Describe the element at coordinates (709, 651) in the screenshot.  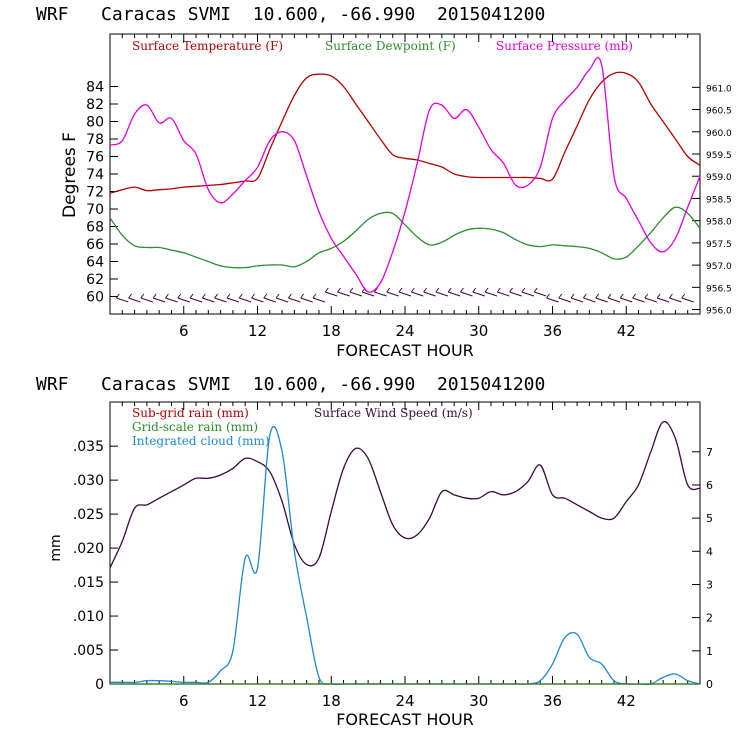
I see `y2-tick-label: 1` at that location.